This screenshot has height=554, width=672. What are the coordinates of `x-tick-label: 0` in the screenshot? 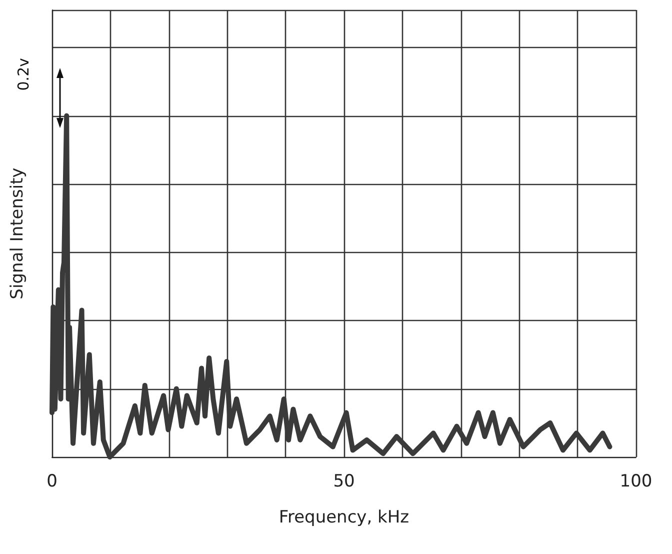 It's located at (52, 482).